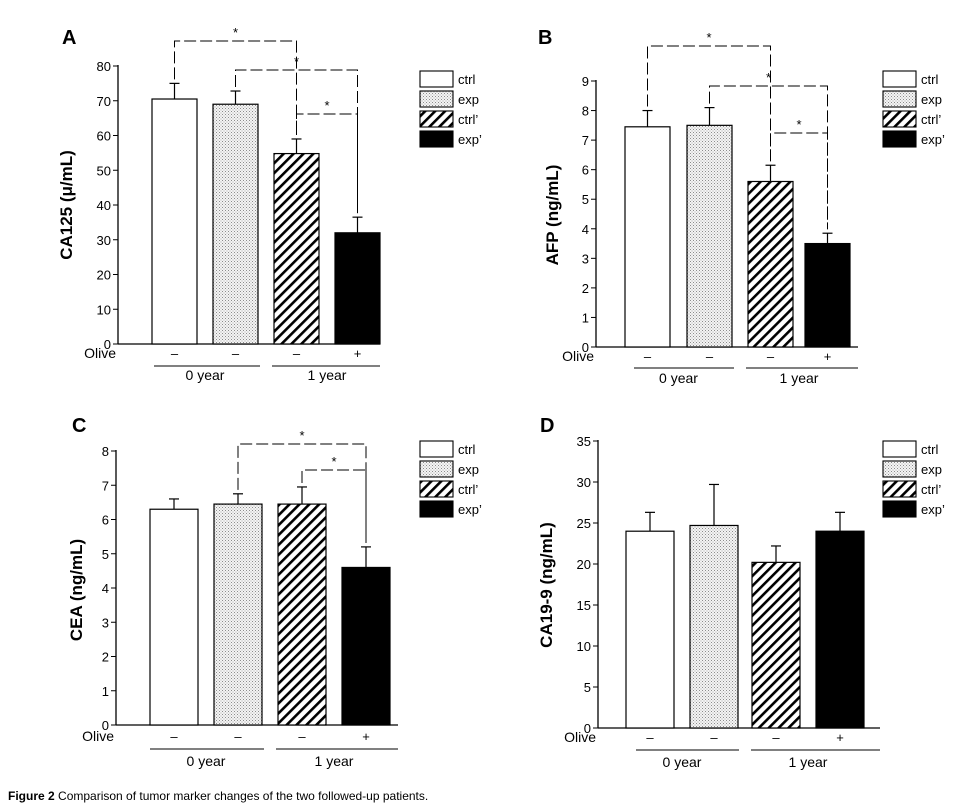 This screenshot has height=807, width=966. Describe the element at coordinates (585, 229) in the screenshot. I see `y-tick-label: 4` at that location.